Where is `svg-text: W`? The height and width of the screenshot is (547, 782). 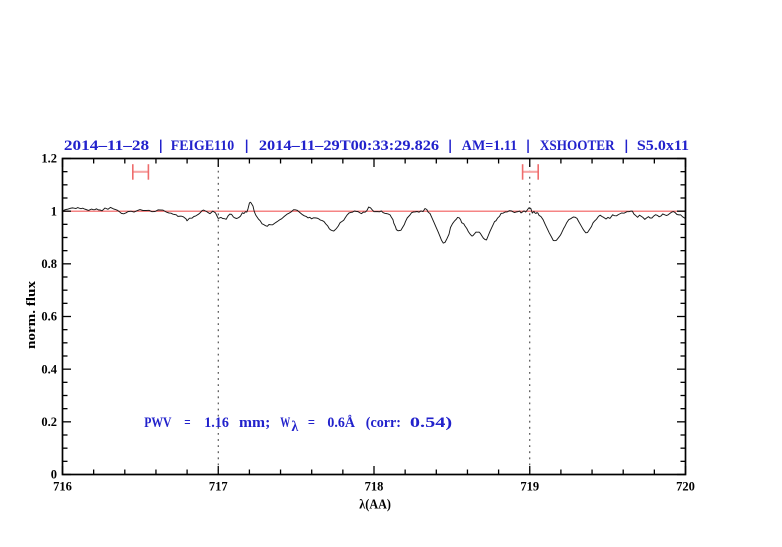 svg-text: W is located at coordinates (285, 423).